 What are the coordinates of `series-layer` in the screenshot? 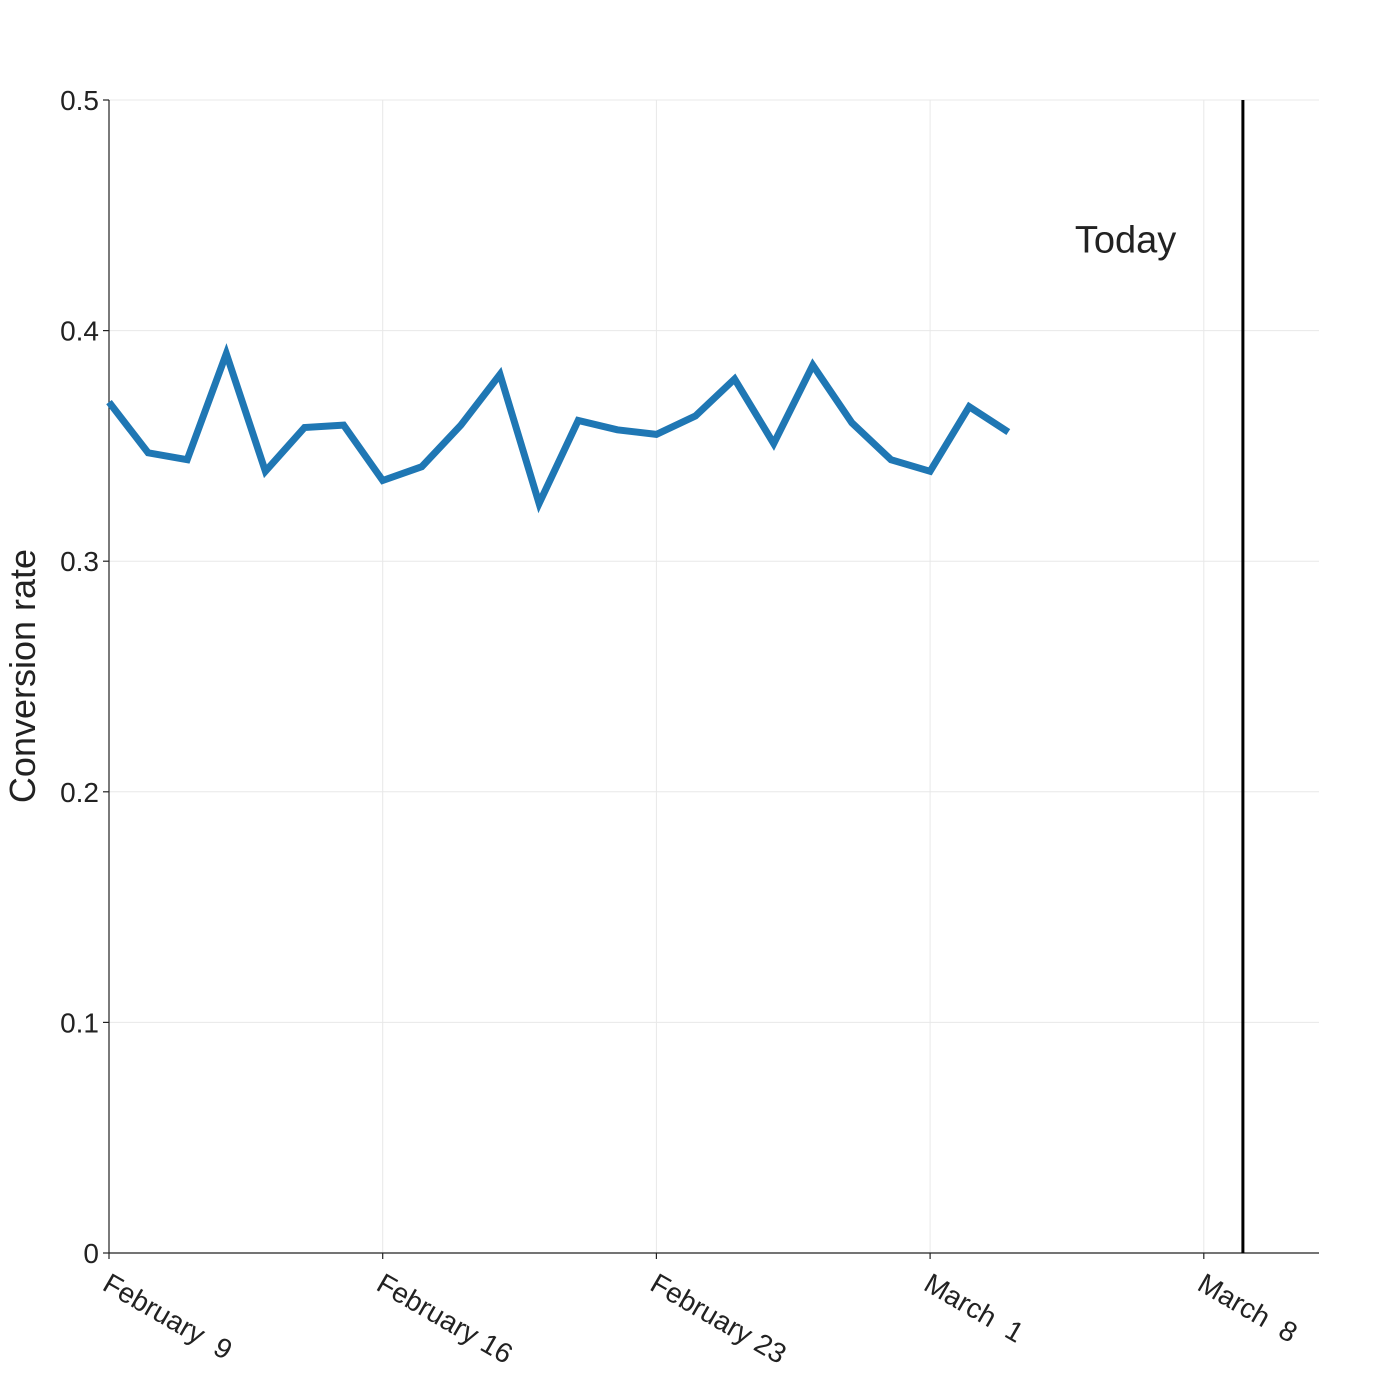 It's located at (558, 428).